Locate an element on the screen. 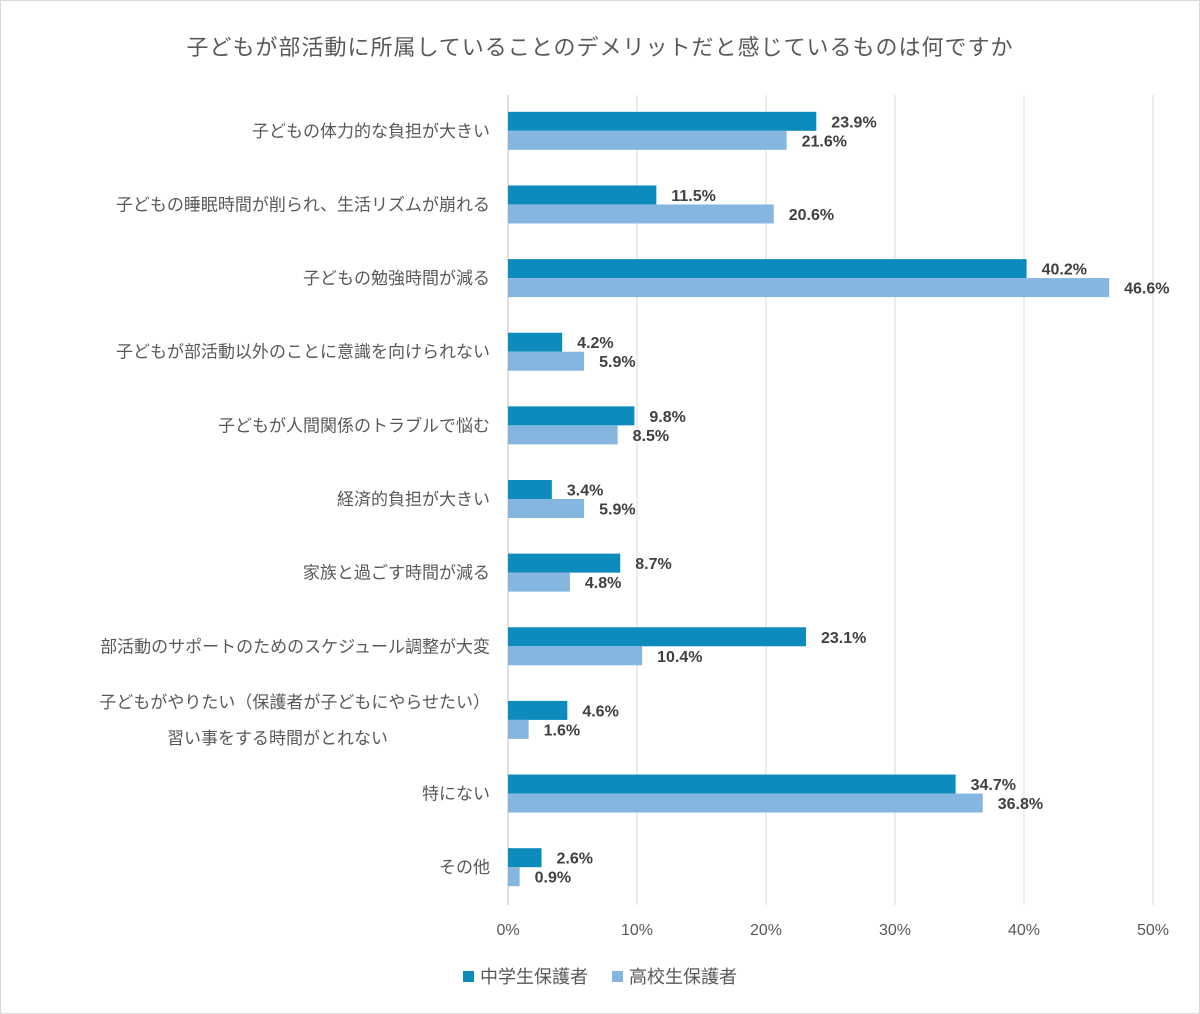 Image resolution: width=1200 pixels, height=1014 pixels. category-label: 子どもの勉強時間が減る is located at coordinates (396, 279).